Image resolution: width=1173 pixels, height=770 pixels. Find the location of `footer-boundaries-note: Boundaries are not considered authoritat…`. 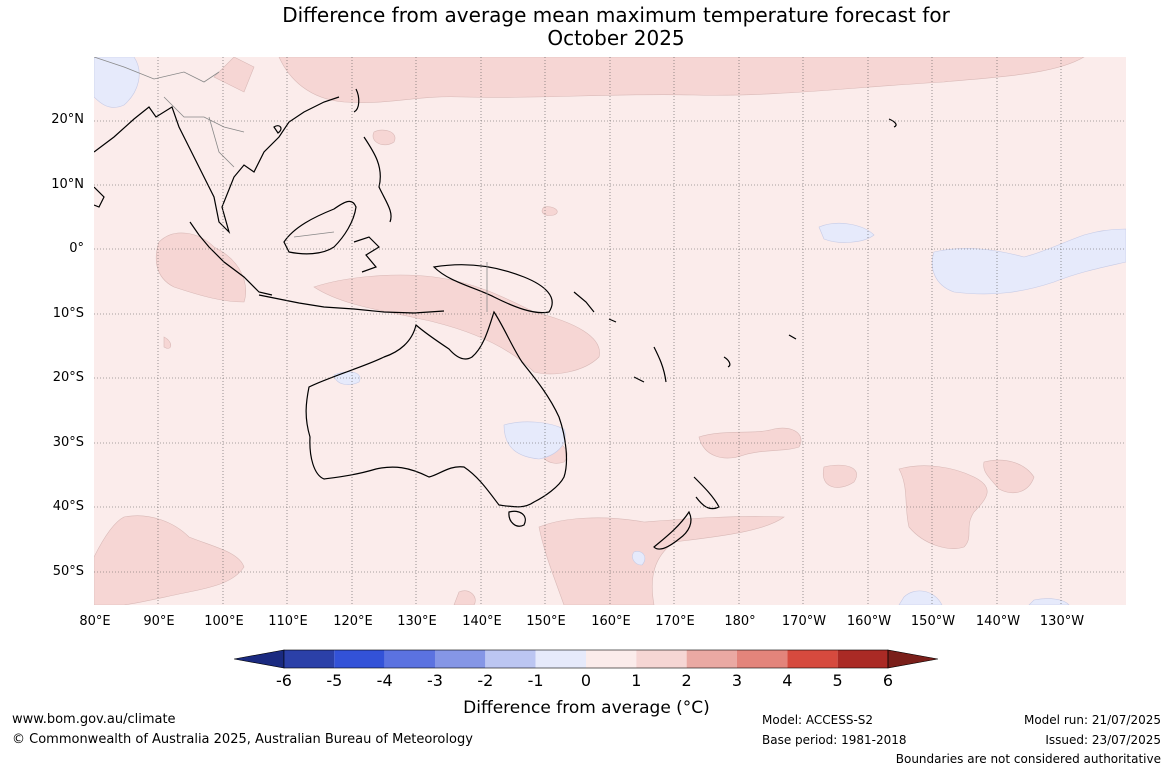

footer-boundaries-note: Boundaries are not considered authoritat… is located at coordinates (1028, 759).